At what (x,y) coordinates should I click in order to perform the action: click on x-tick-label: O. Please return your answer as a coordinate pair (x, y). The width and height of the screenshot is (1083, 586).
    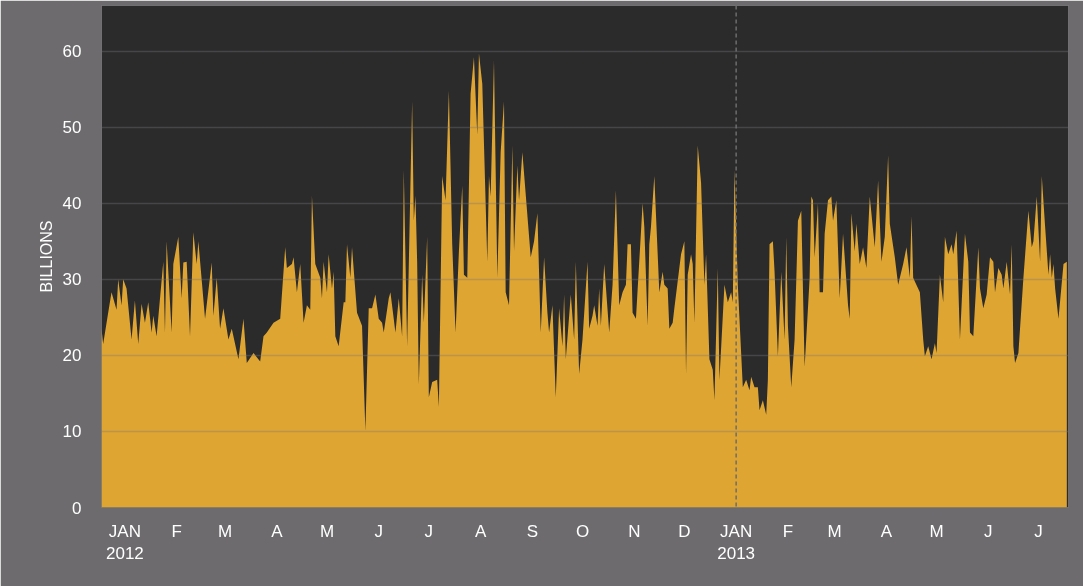
    Looking at the image, I should click on (582, 531).